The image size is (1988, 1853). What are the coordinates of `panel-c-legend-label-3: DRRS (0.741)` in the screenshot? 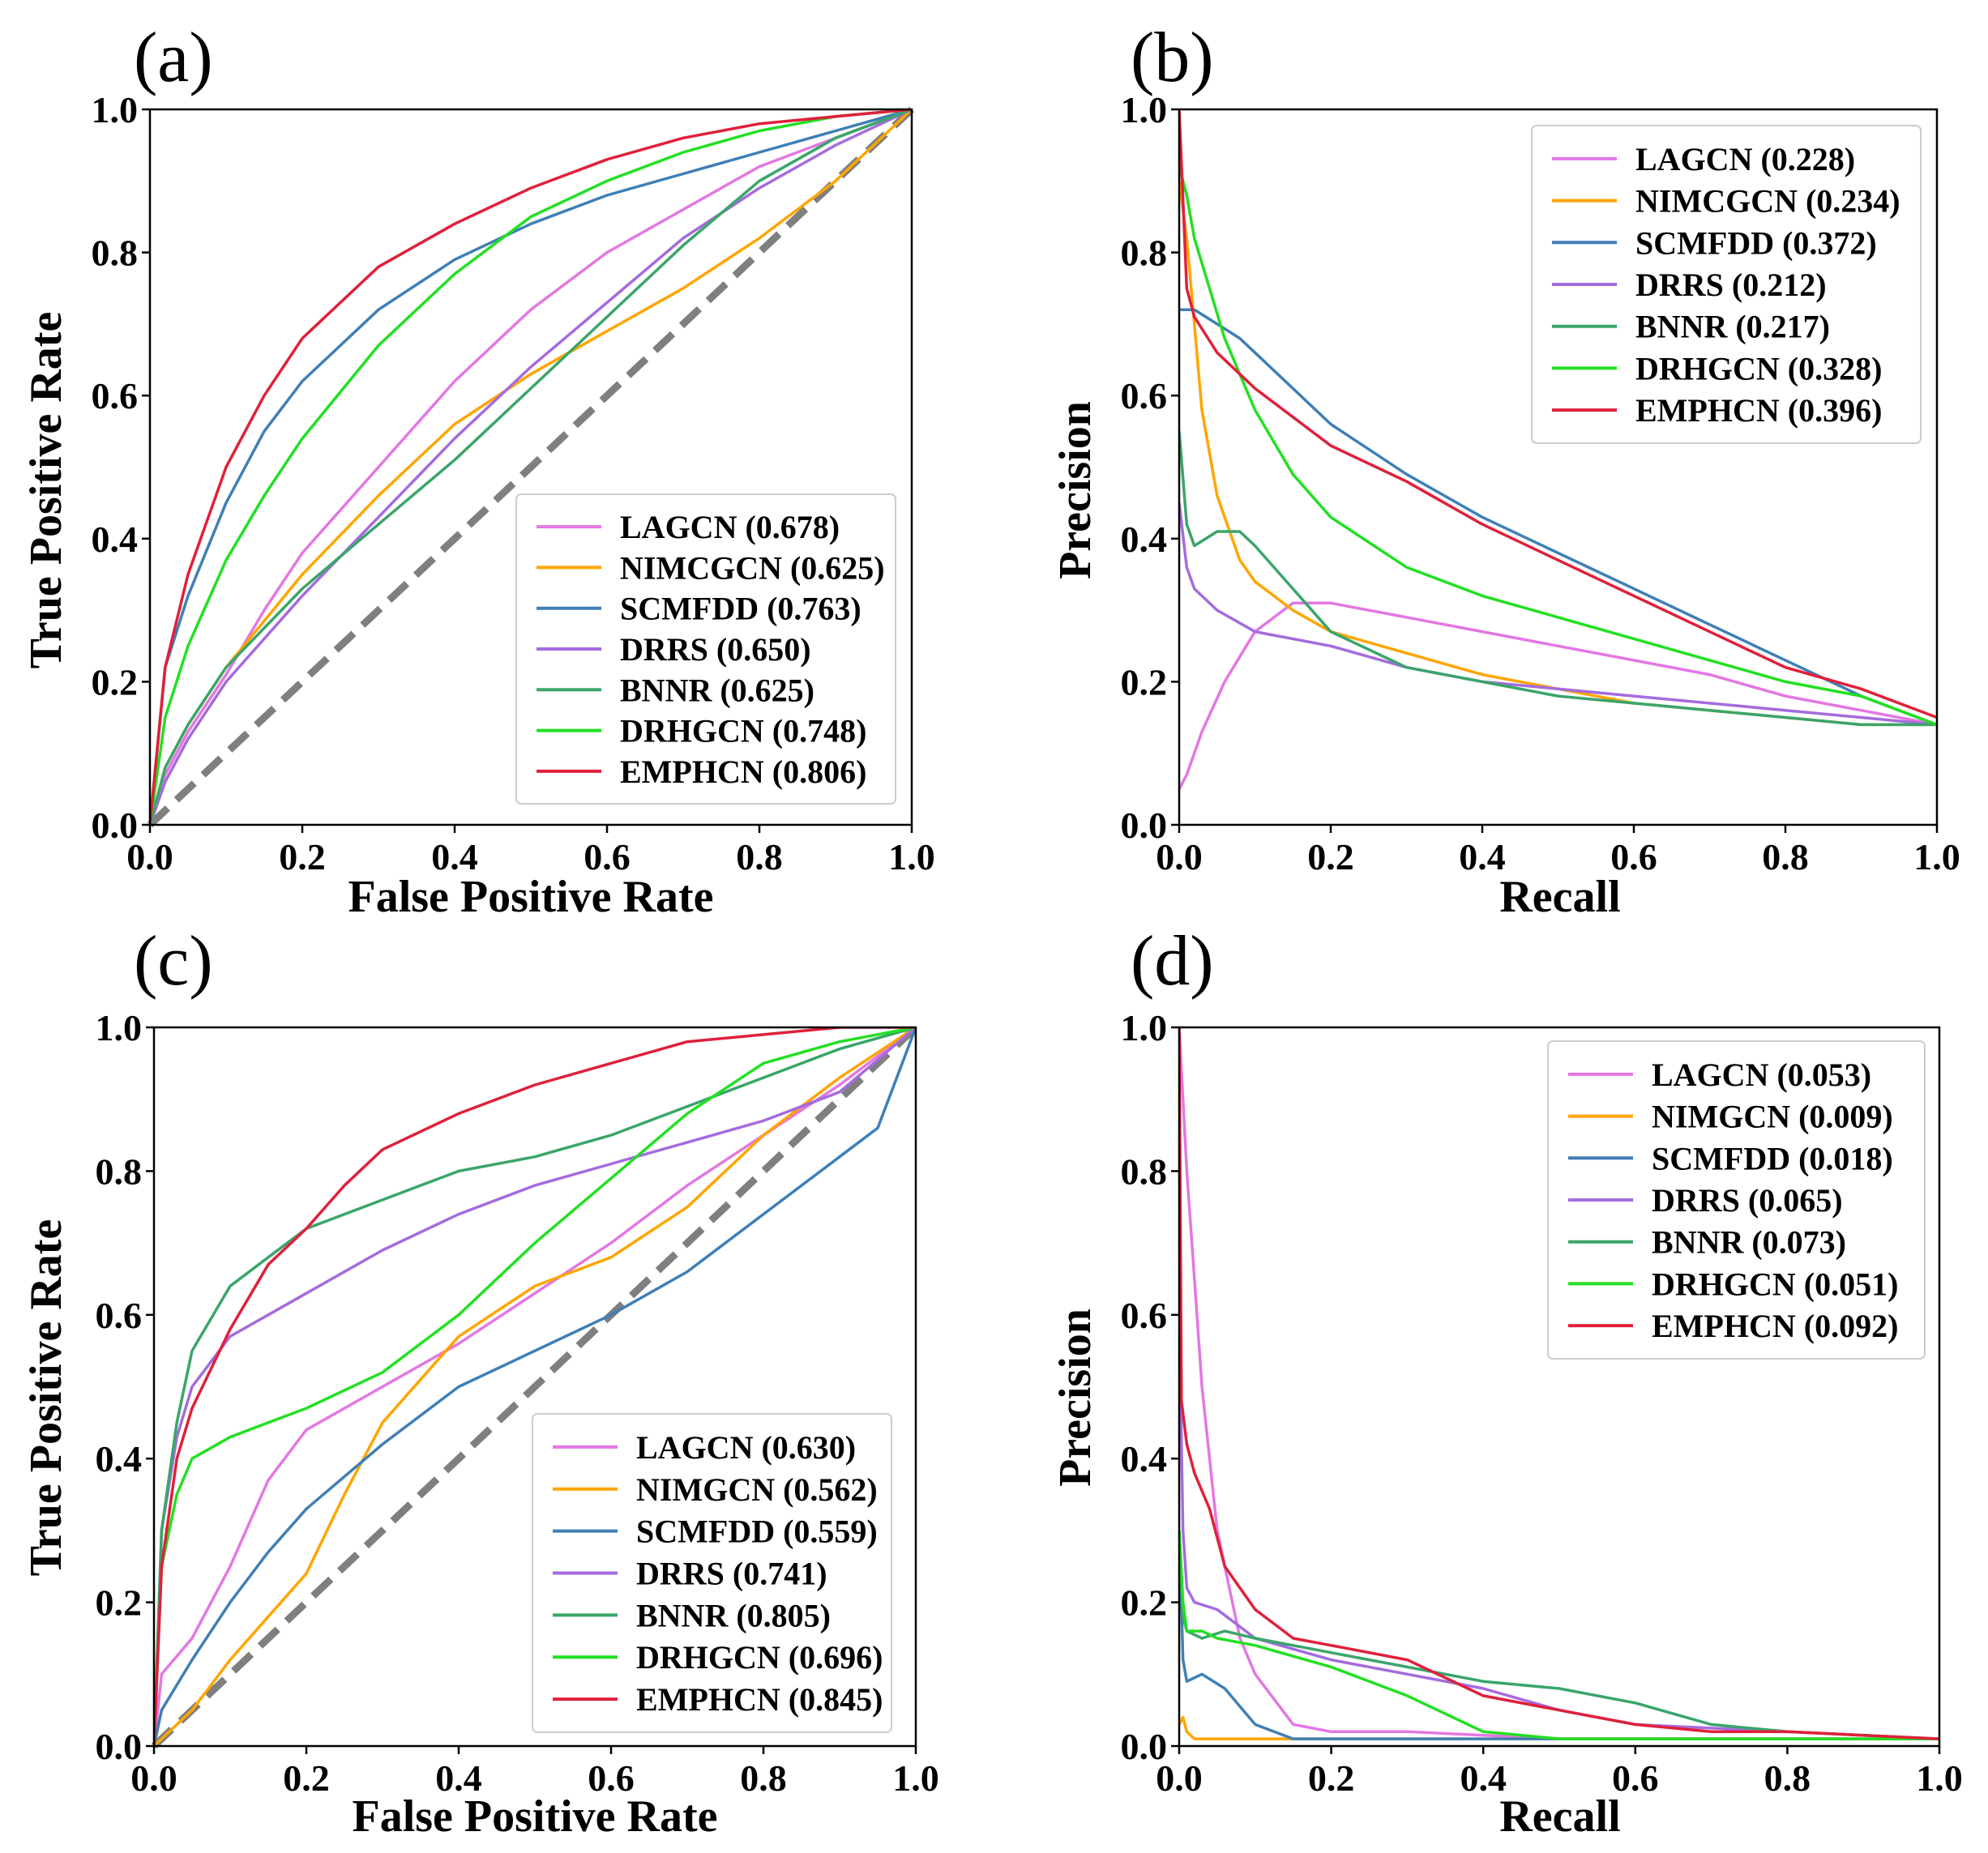 It's located at (731, 1574).